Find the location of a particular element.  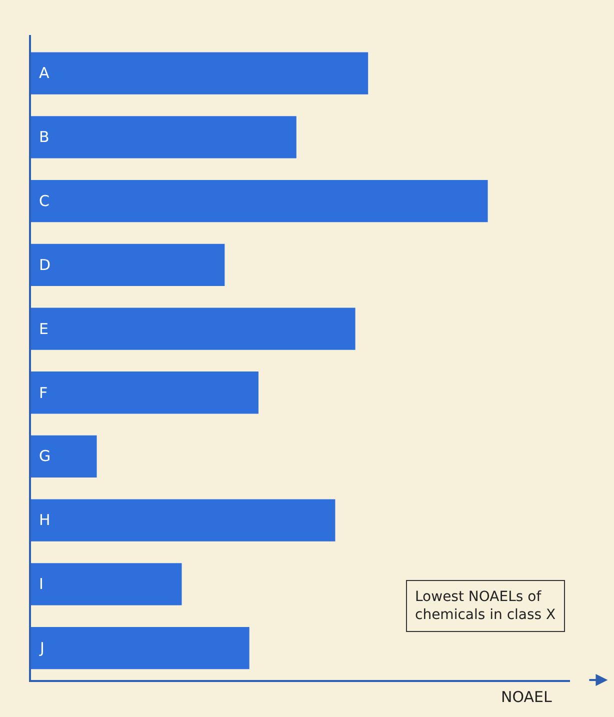

x-axis-title: NOAEL is located at coordinates (526, 697).